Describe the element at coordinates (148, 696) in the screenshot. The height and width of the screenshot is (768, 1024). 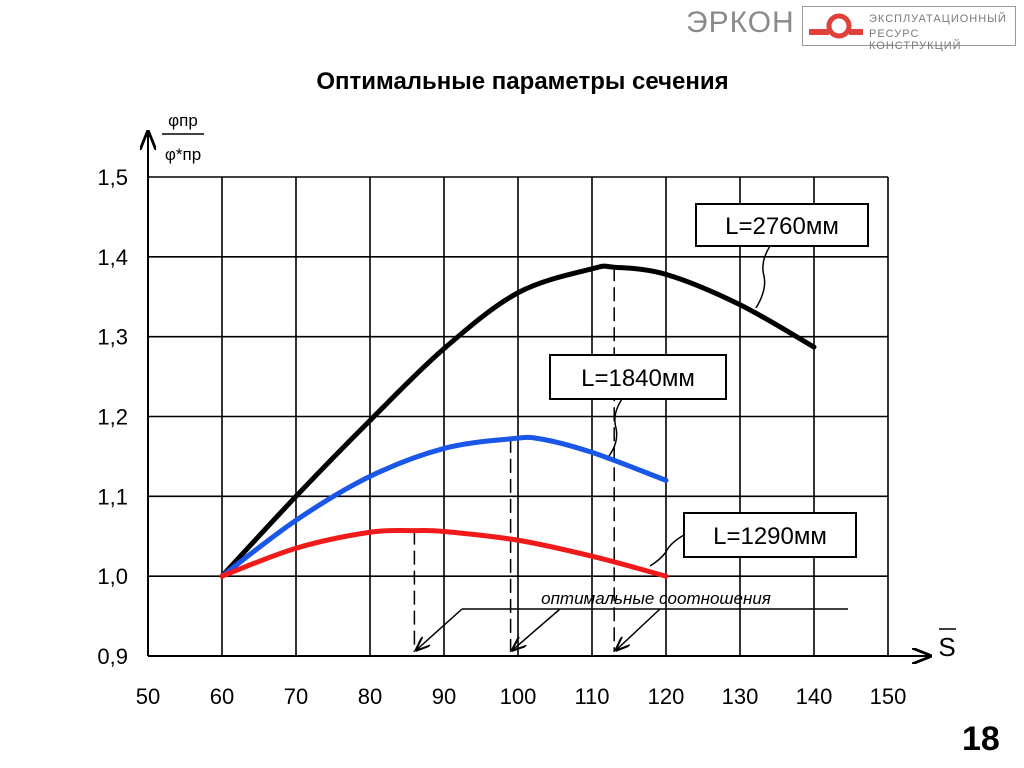
I see `x-tick-label: 50` at that location.